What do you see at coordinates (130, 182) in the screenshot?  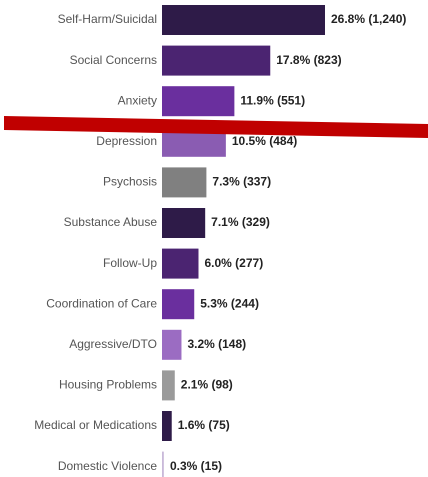 I see `category-label: Psychosis` at bounding box center [130, 182].